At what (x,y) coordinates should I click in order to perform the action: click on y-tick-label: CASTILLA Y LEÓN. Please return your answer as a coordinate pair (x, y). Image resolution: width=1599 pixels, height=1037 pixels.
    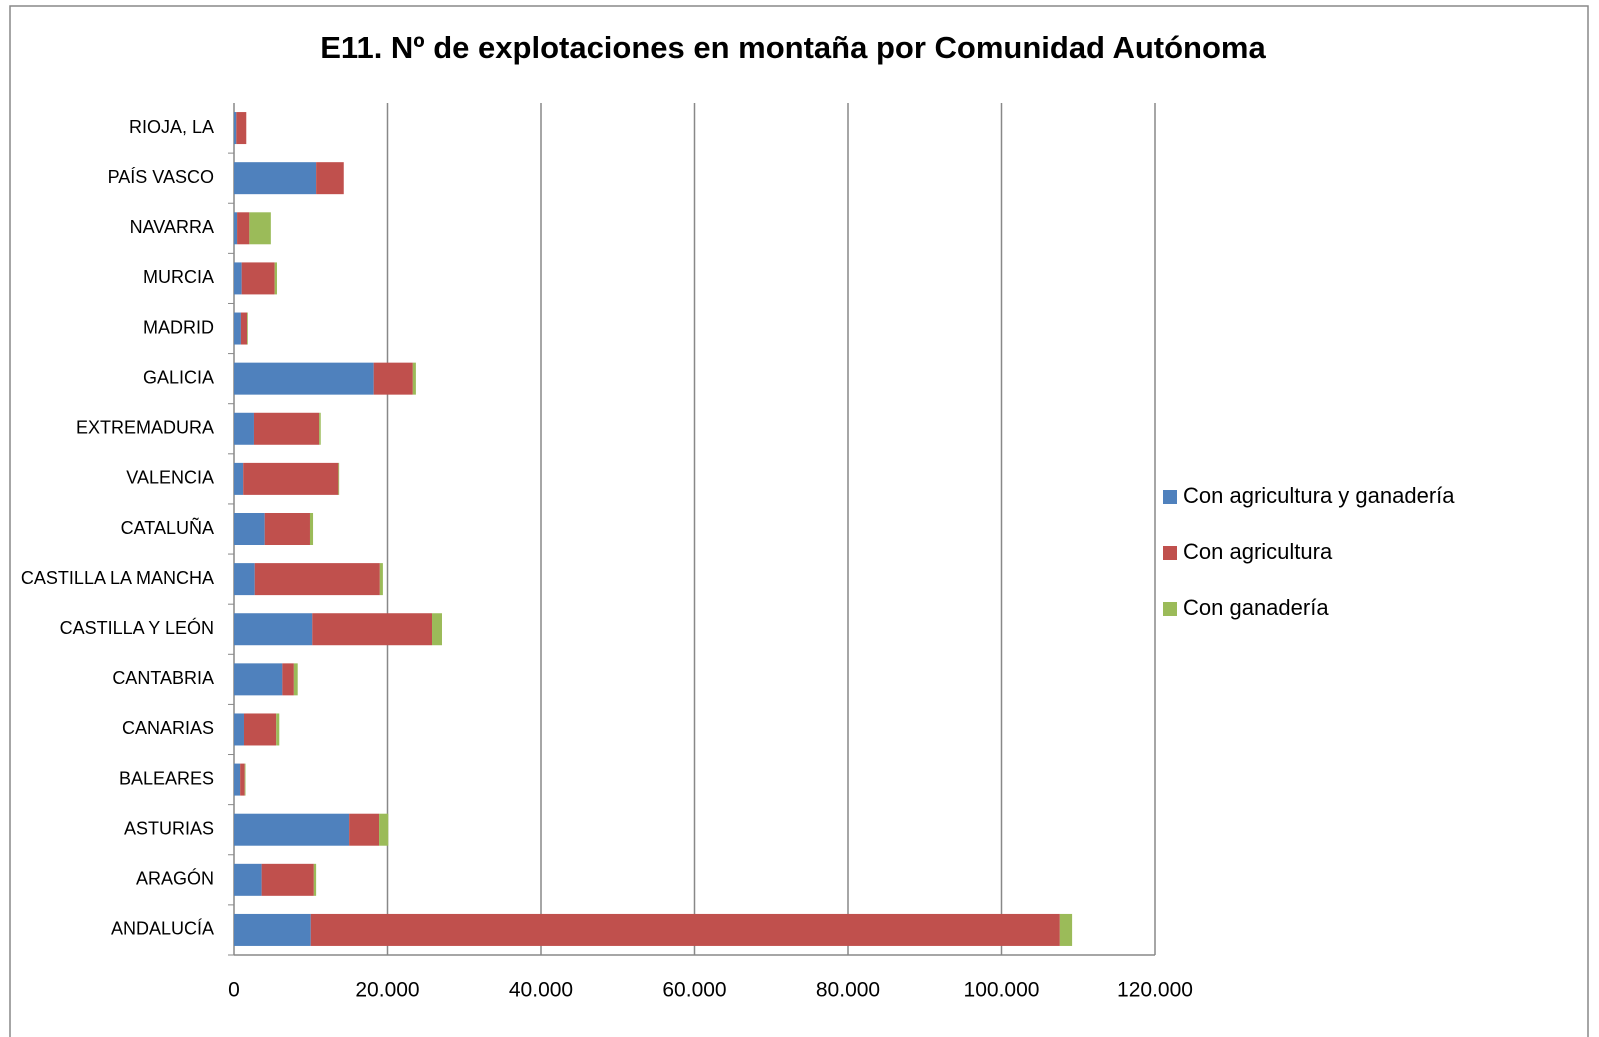
    Looking at the image, I should click on (137, 627).